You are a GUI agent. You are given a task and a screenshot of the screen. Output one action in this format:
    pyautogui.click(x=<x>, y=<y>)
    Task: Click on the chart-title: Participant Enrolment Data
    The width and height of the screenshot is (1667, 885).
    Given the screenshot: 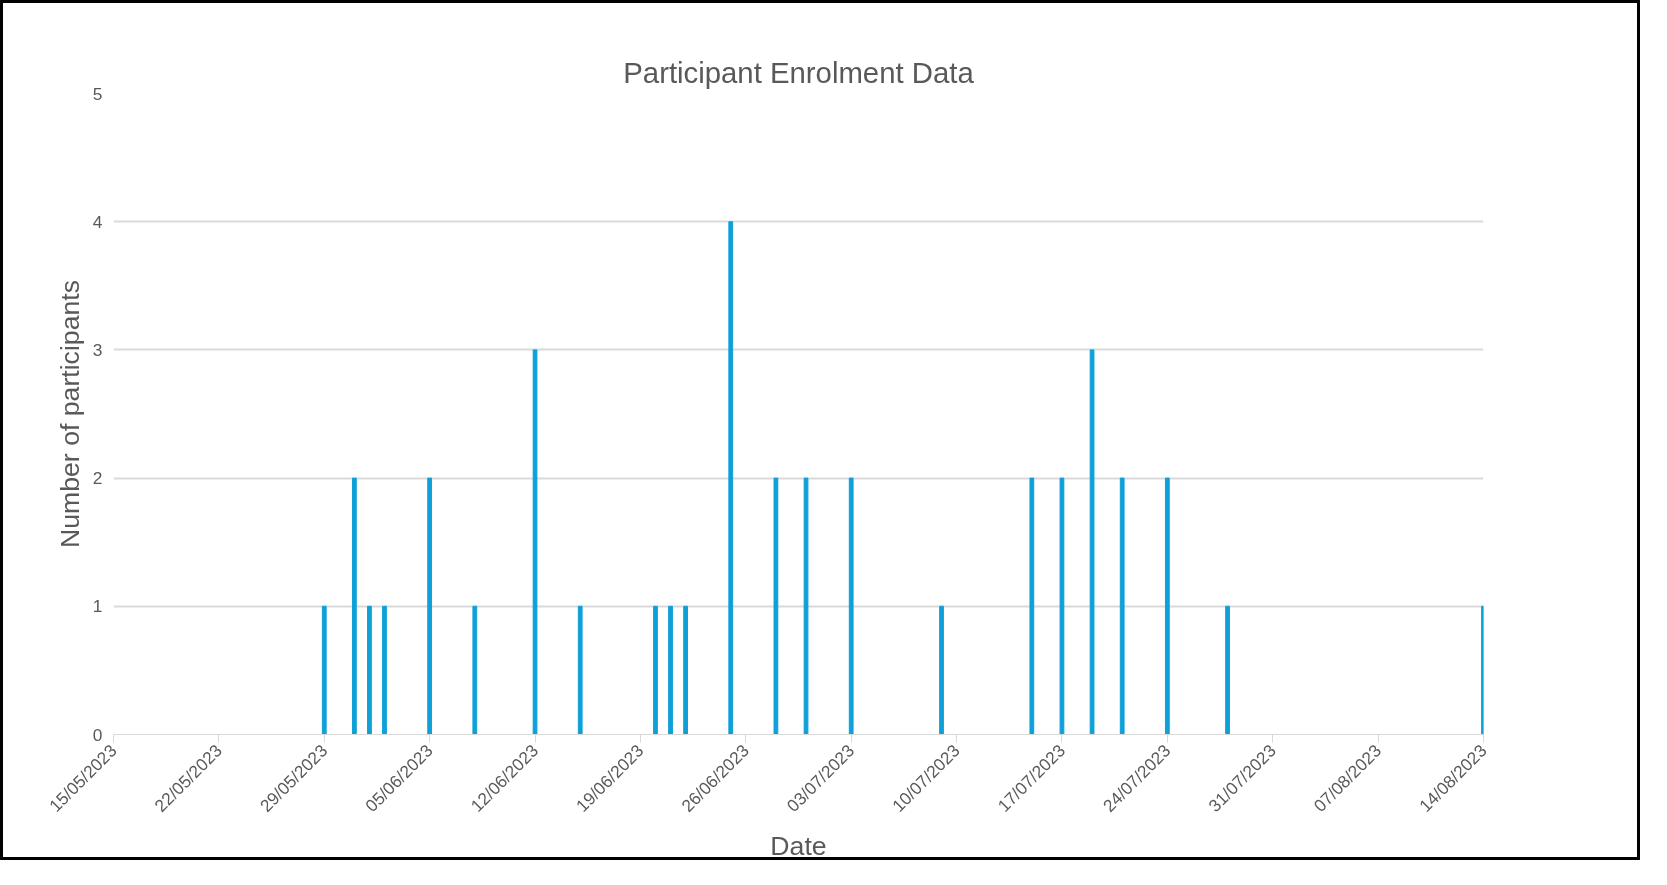 What is the action you would take?
    pyautogui.click(x=799, y=72)
    